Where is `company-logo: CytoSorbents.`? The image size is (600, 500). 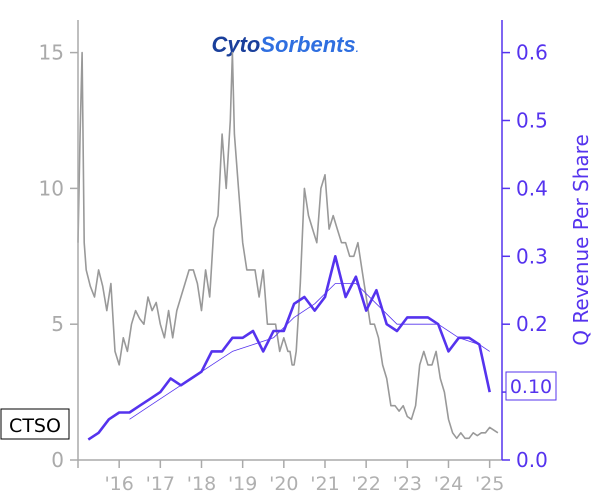 company-logo: CytoSorbents. is located at coordinates (284, 44).